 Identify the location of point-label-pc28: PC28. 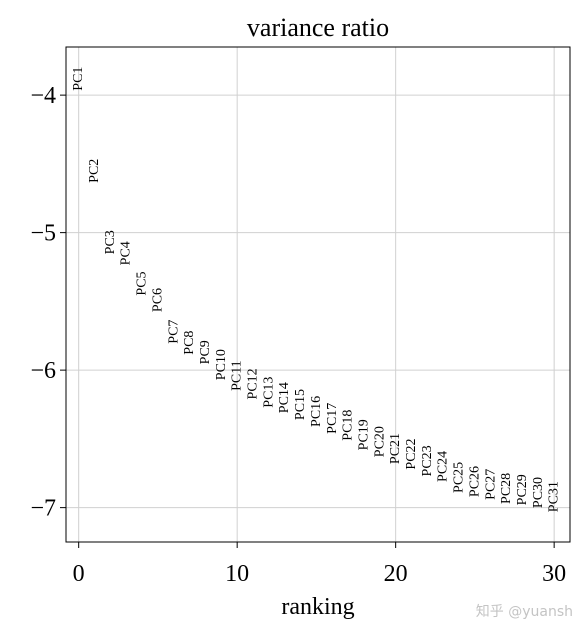
(506, 488).